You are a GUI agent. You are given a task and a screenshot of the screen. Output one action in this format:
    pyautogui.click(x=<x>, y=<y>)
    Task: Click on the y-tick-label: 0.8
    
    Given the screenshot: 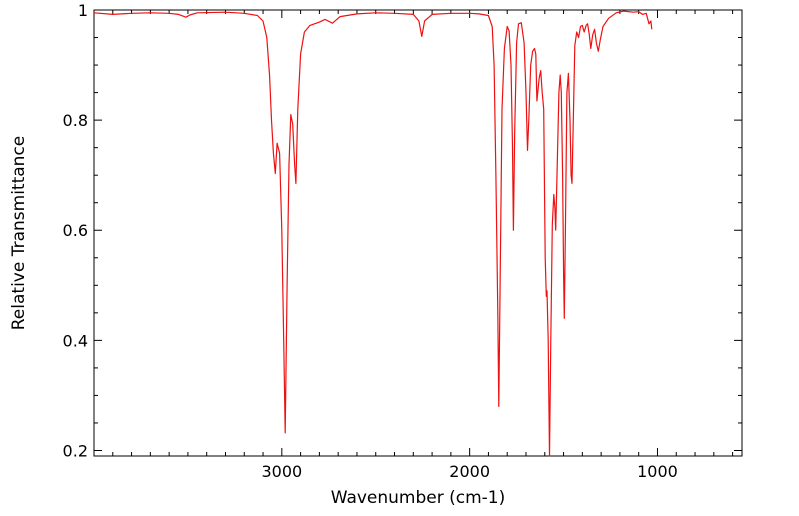 What is the action you would take?
    pyautogui.click(x=75, y=120)
    